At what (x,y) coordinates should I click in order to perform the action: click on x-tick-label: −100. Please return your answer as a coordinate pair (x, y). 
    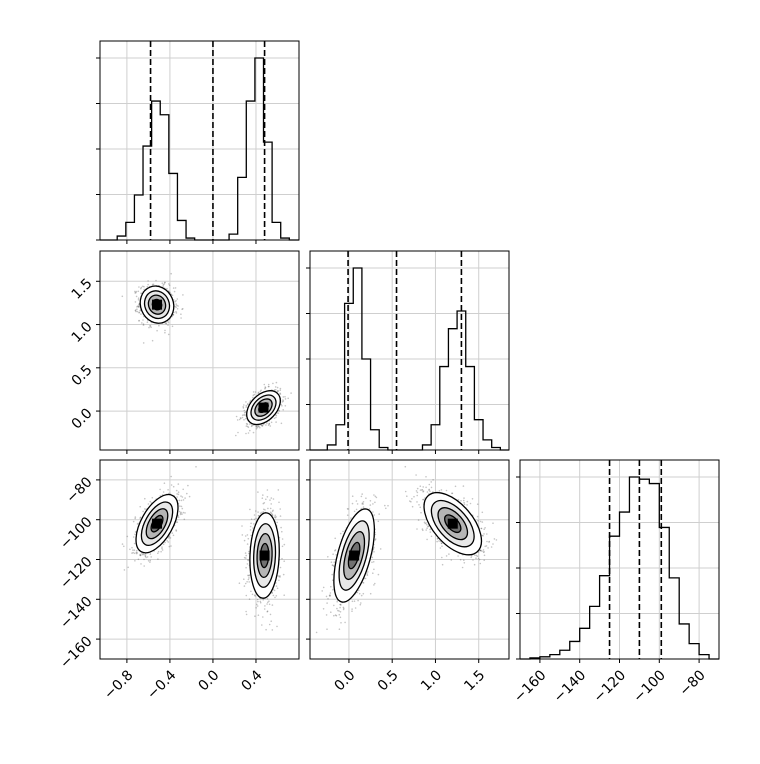
    Looking at the image, I should click on (649, 686).